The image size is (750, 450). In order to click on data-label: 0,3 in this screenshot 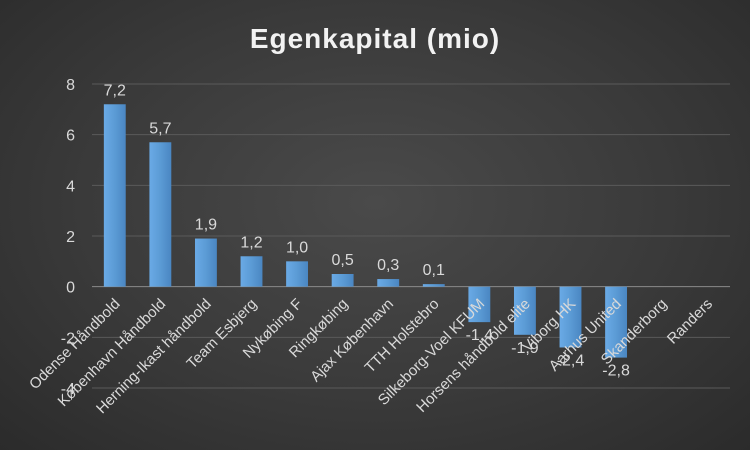, I will do `click(388, 265)`.